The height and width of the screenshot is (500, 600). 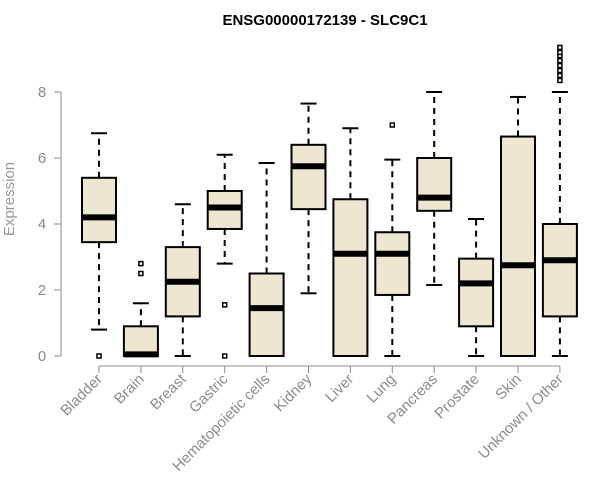 What do you see at coordinates (42, 92) in the screenshot?
I see `y-tick-label: 8` at bounding box center [42, 92].